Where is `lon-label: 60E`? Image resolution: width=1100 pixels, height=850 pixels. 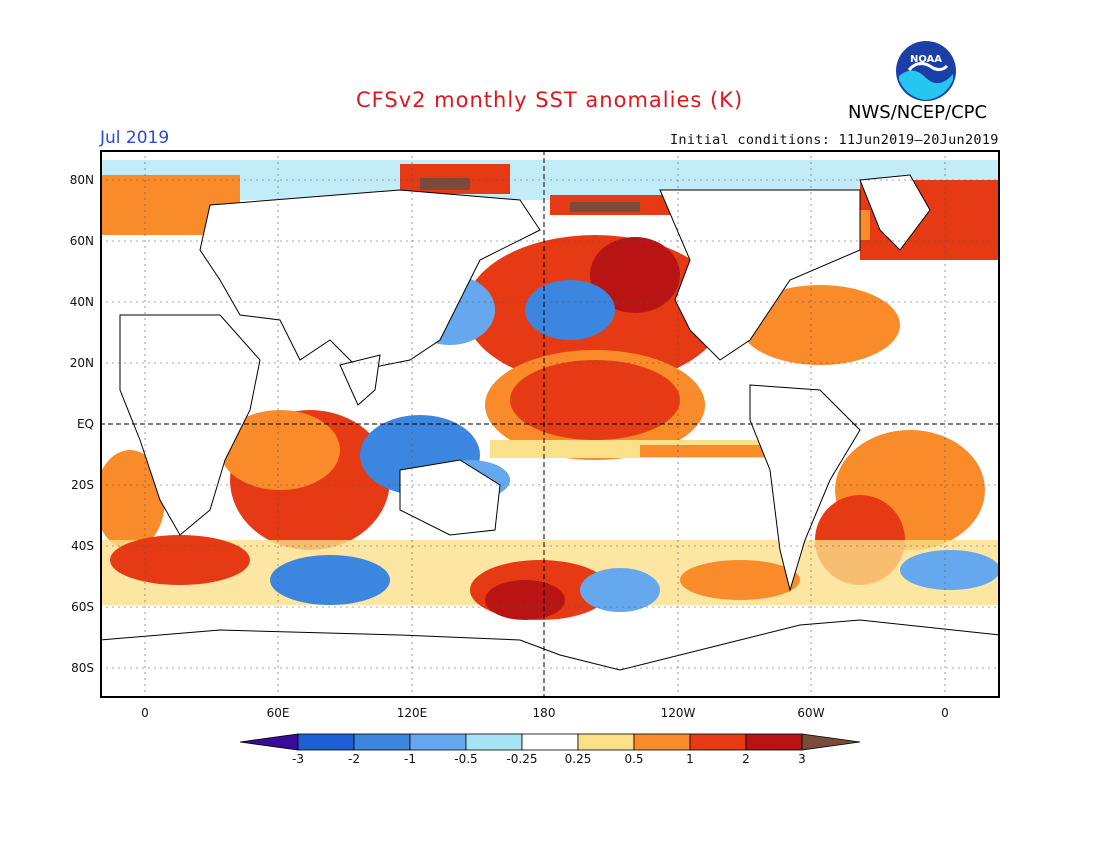
lon-label: 60E is located at coordinates (278, 713).